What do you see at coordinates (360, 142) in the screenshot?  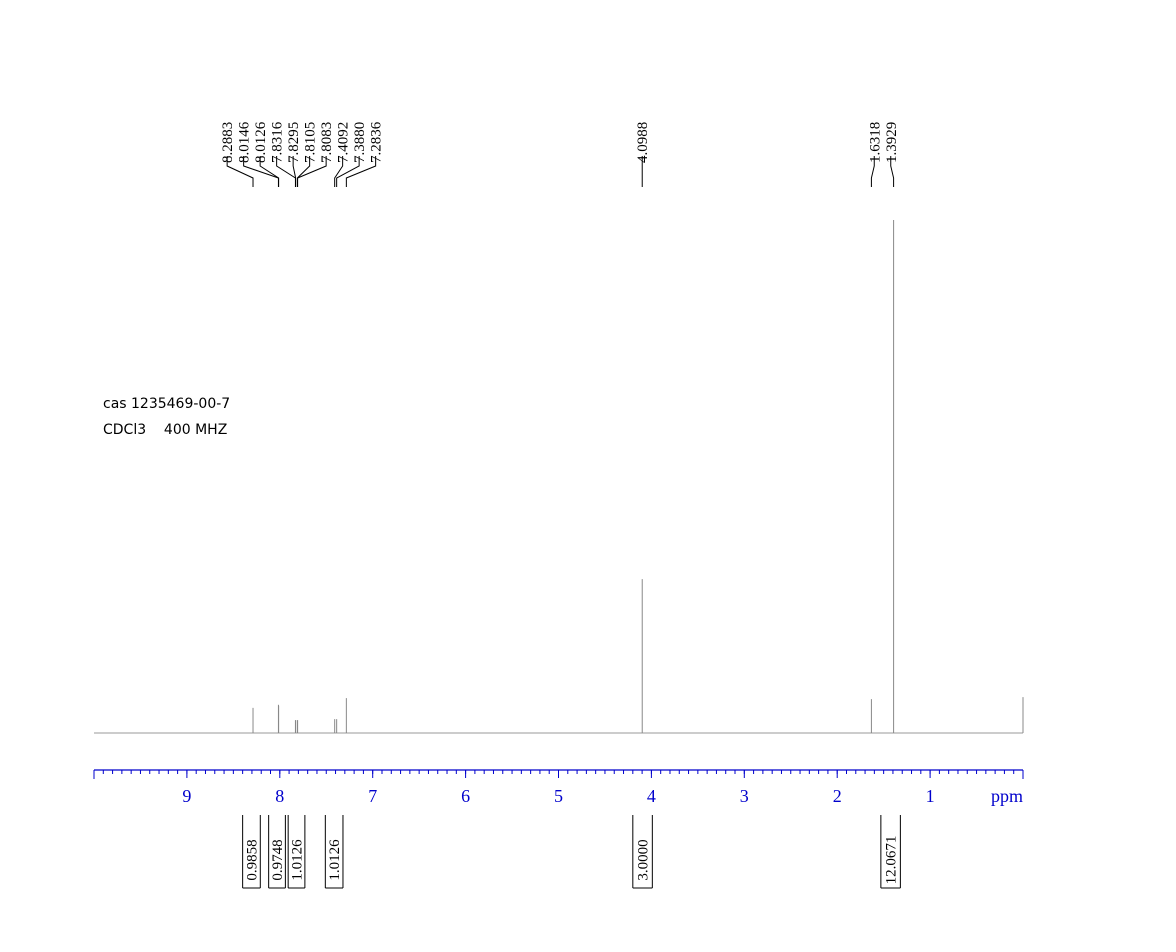 I see `peak-label: 7.3880` at bounding box center [360, 142].